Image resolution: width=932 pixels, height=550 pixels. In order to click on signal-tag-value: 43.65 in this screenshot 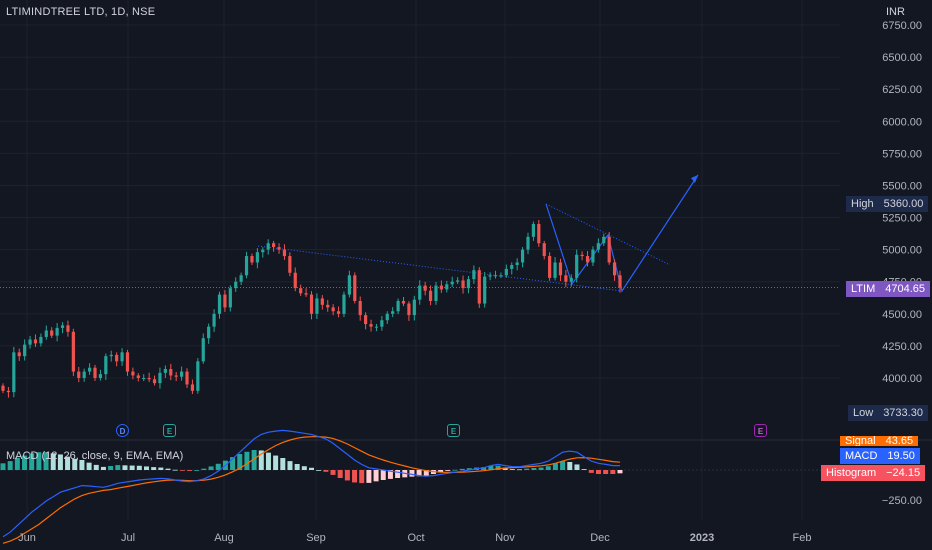, I will do `click(899, 441)`.